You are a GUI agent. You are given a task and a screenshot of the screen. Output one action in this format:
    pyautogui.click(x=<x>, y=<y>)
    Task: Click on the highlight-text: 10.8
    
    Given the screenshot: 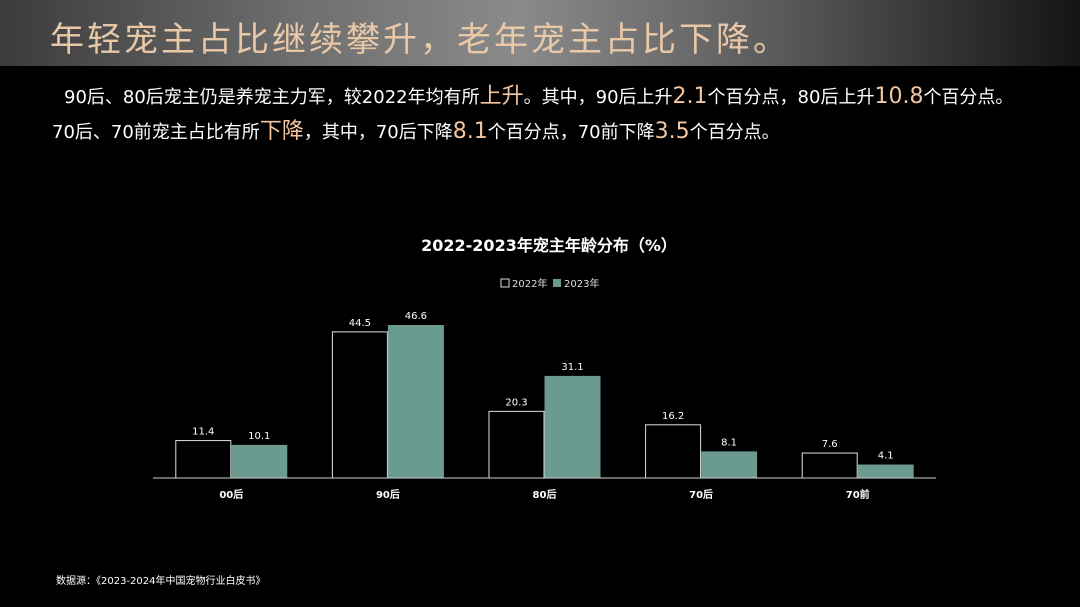 What is the action you would take?
    pyautogui.click(x=899, y=96)
    